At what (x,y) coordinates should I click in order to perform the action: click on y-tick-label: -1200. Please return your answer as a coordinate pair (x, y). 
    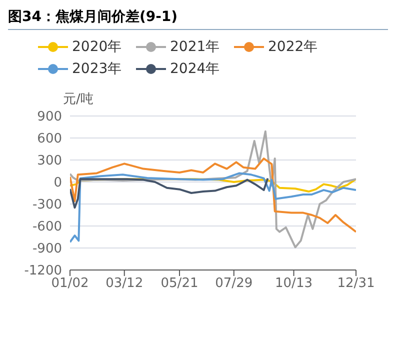
    Looking at the image, I should click on (43, 271).